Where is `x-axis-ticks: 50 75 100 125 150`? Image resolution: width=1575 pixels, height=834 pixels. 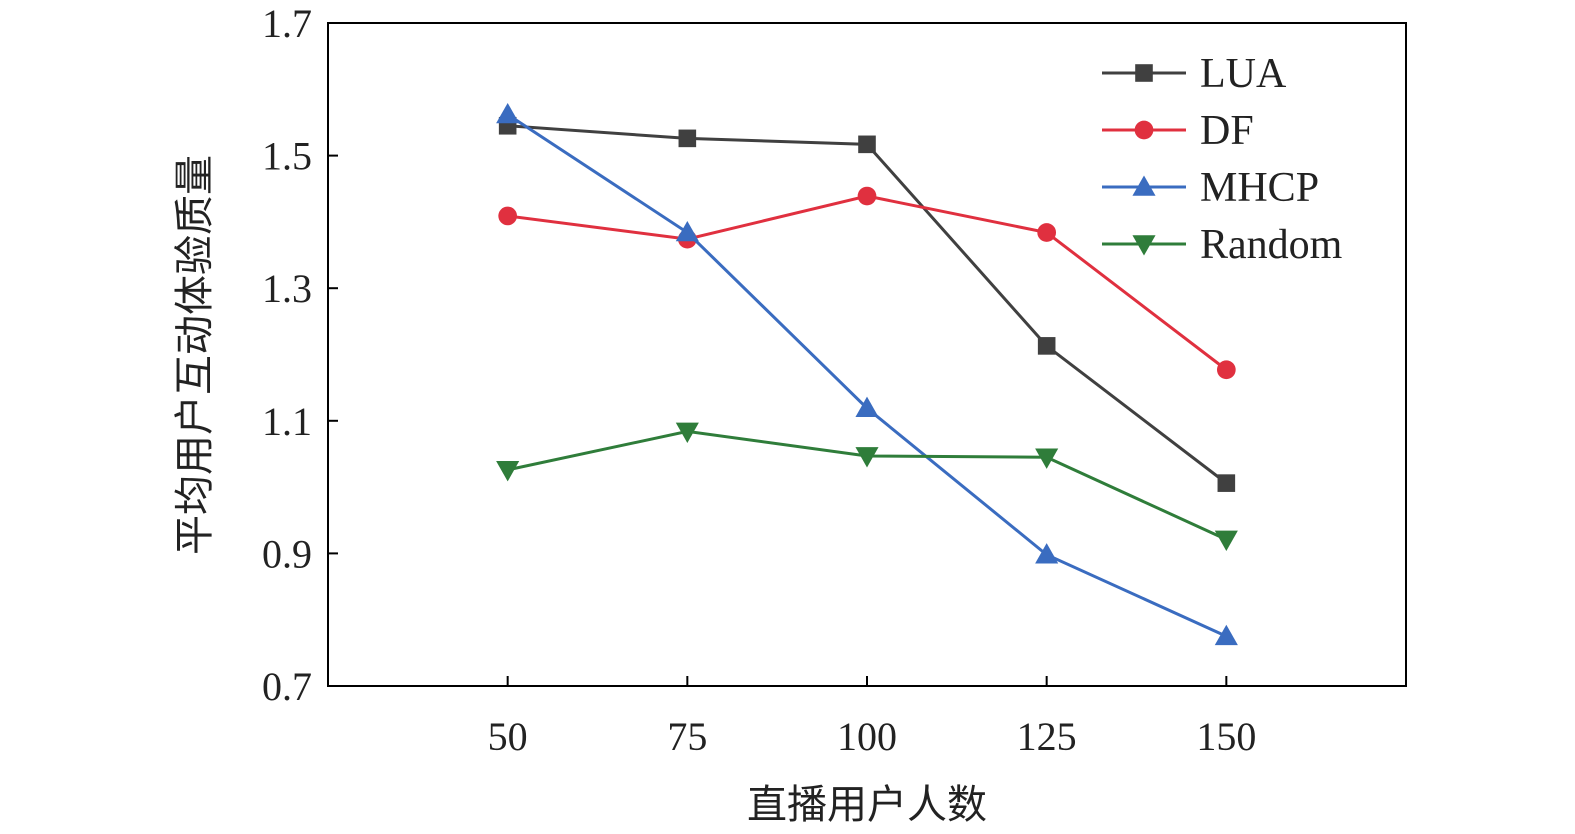
x-axis-ticks: 50 75 100 125 150 is located at coordinates (872, 717).